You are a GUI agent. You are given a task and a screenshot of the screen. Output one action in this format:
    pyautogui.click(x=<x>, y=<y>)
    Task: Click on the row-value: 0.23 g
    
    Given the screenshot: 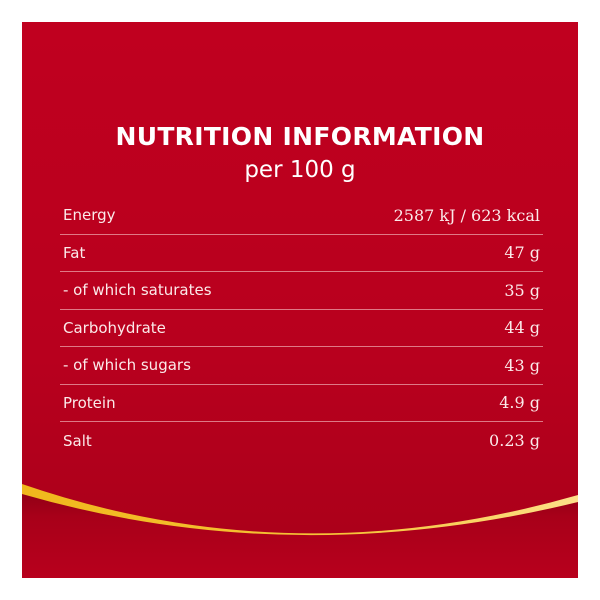 What is the action you would take?
    pyautogui.click(x=514, y=441)
    